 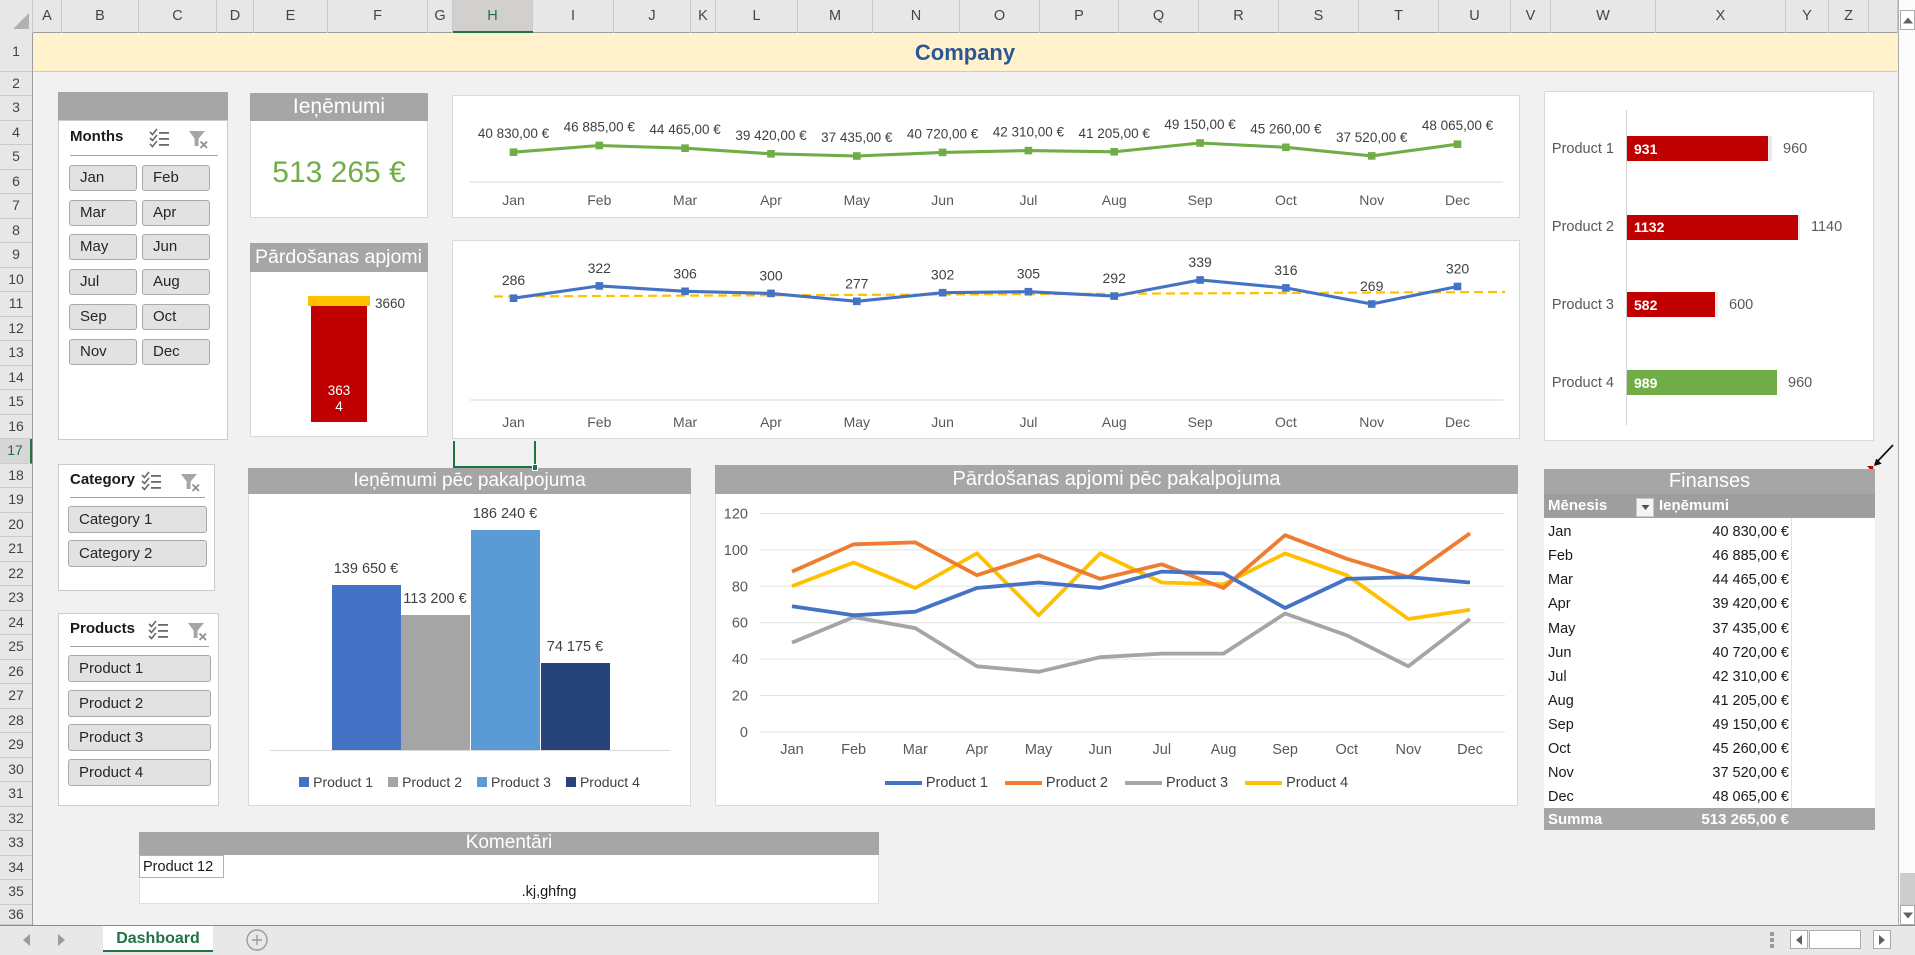 I want to click on svg-text: 45 260,00 €, so click(x=1286, y=128).